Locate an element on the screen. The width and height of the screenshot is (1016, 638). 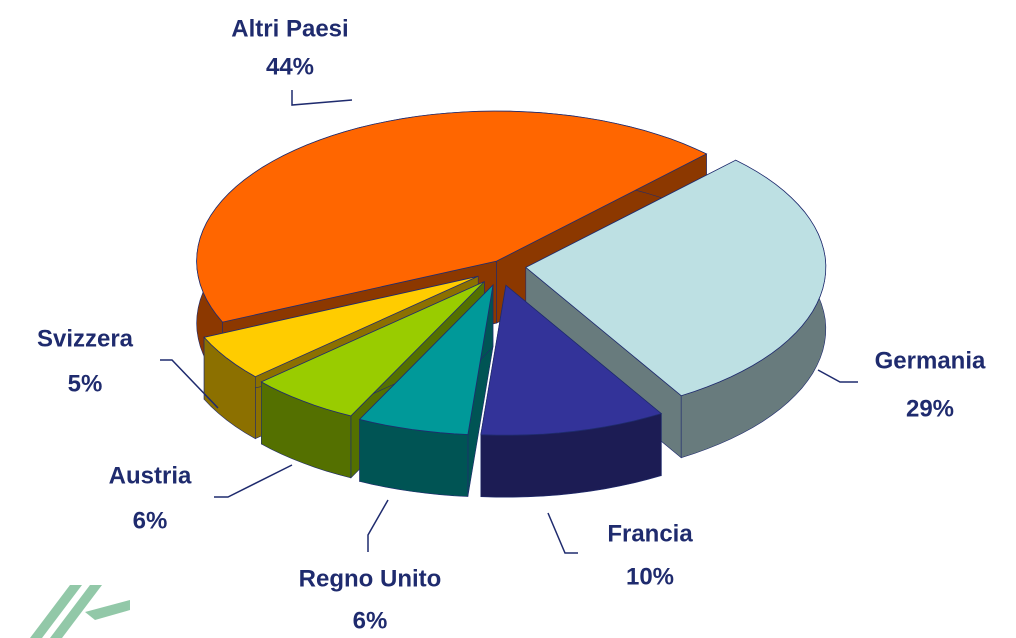
value-label: 44% is located at coordinates (290, 66).